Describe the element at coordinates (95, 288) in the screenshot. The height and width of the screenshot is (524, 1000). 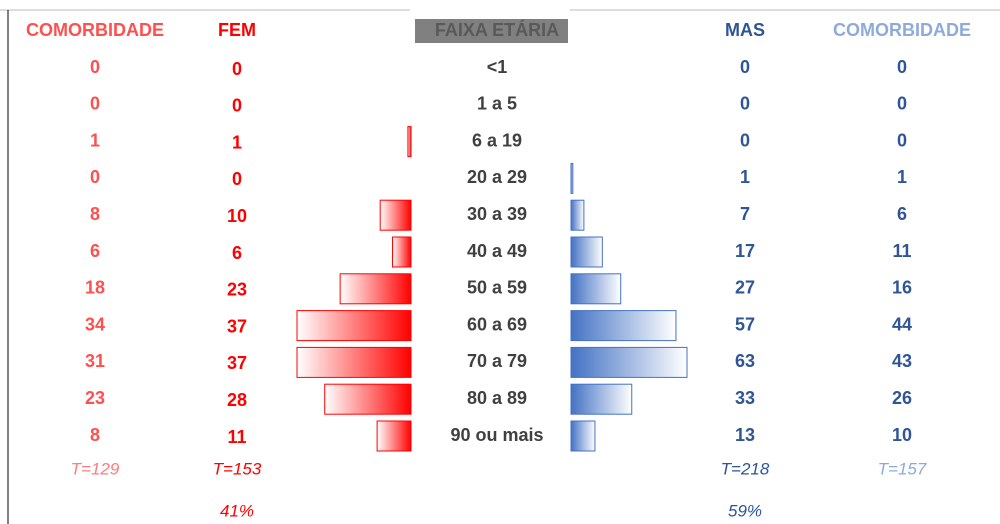
I see `cell: 18` at that location.